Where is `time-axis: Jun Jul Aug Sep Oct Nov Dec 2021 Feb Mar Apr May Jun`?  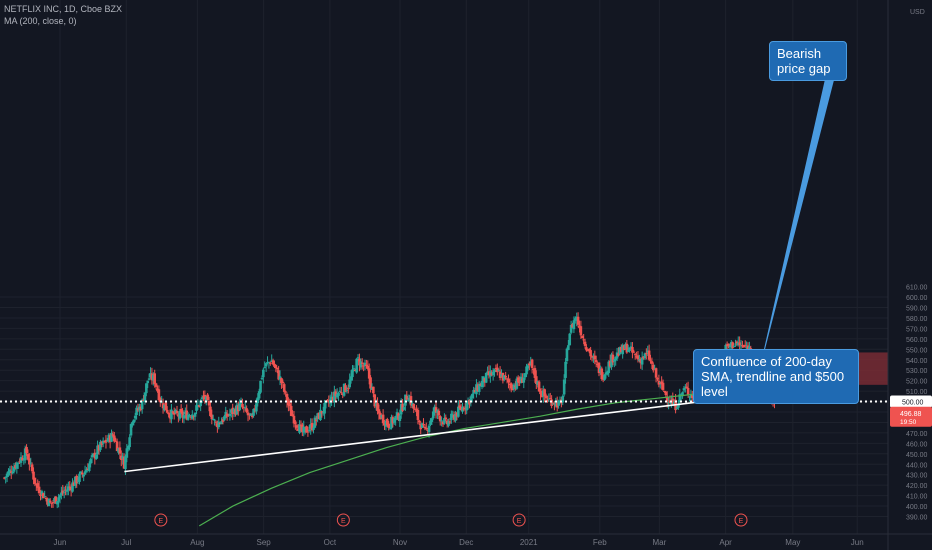 time-axis: Jun Jul Aug Sep Oct Nov Dec 2021 Feb Mar Apr May Jun is located at coordinates (466, 540).